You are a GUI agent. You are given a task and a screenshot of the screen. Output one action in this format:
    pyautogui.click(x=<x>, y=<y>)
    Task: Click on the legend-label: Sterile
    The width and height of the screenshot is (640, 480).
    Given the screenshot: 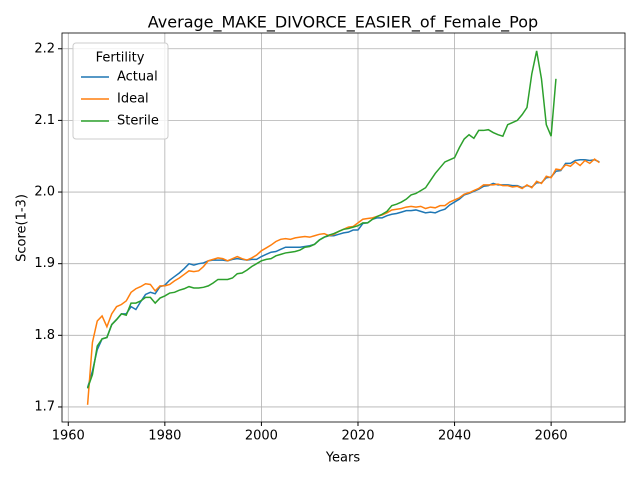 What is the action you would take?
    pyautogui.click(x=138, y=121)
    